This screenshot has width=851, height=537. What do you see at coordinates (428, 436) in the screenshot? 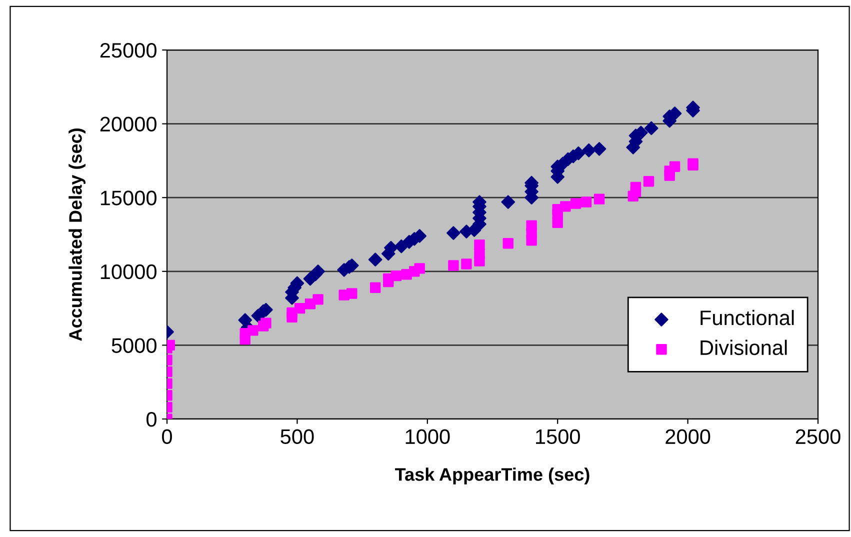
I see `x-tick-label: 1000` at bounding box center [428, 436].